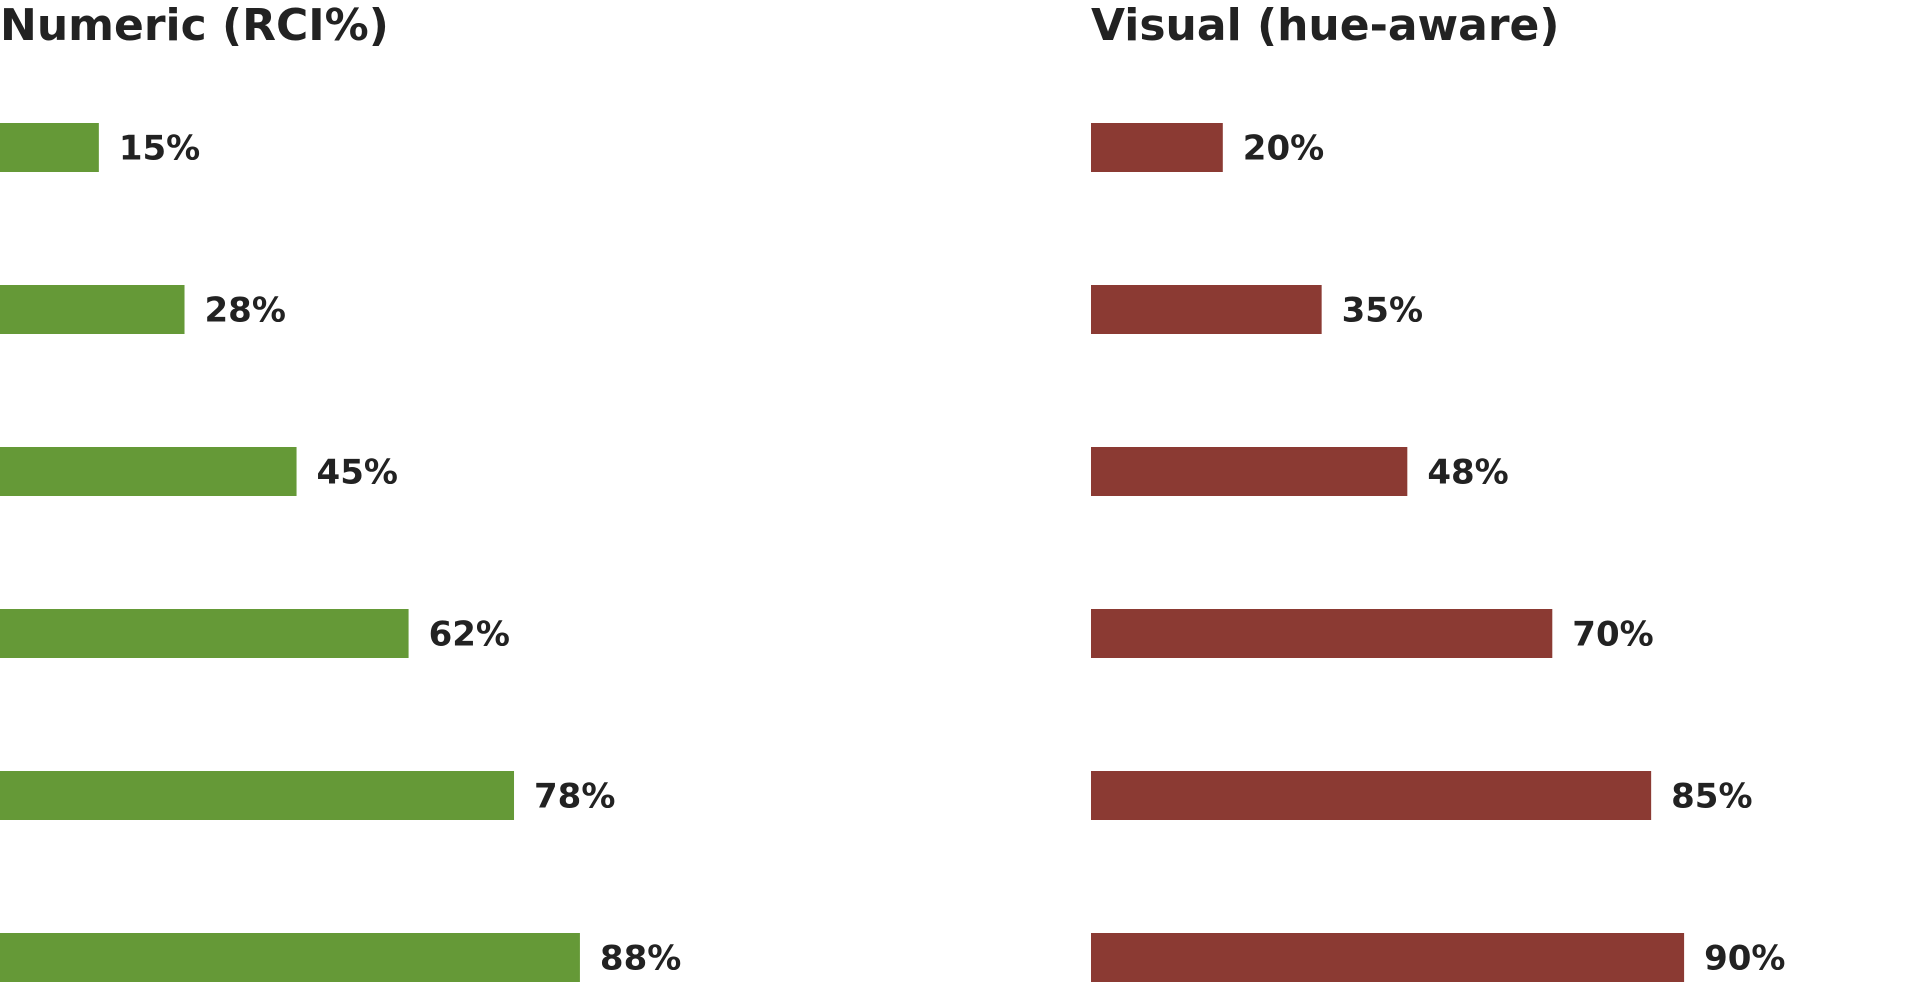  What do you see at coordinates (159, 149) in the screenshot?
I see `numeric-bar-value-label: 15%` at bounding box center [159, 149].